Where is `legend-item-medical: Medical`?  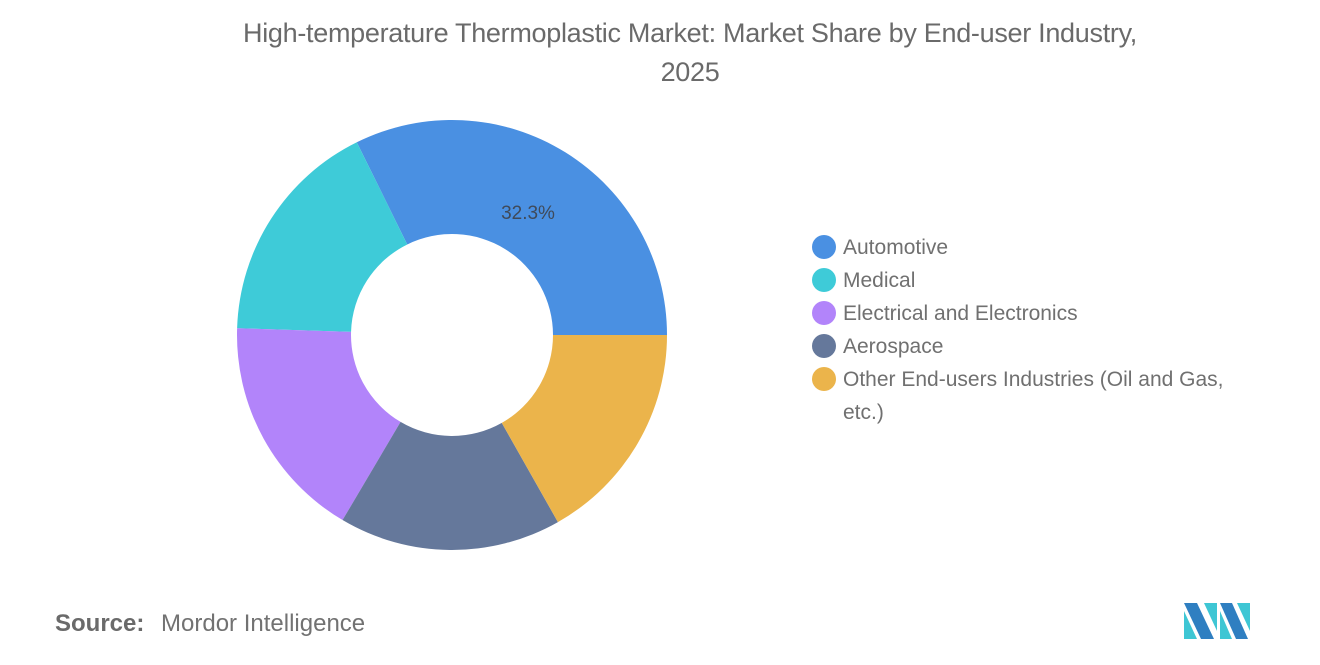 legend-item-medical: Medical is located at coordinates (1037, 280).